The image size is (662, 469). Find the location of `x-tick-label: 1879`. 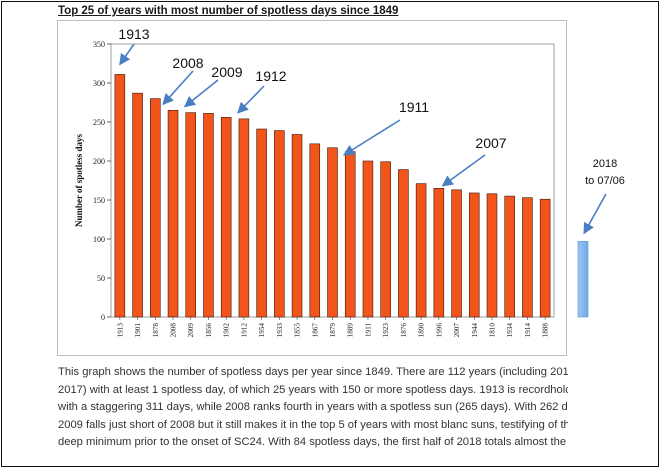

x-tick-label: 1879 is located at coordinates (333, 330).